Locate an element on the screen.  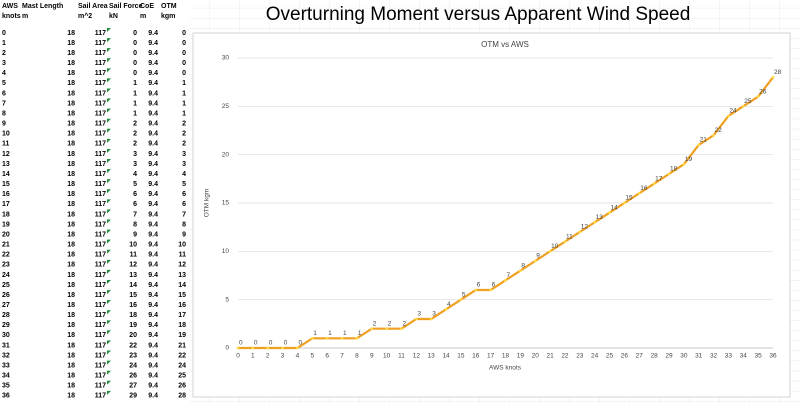
x-tick-label: 6 is located at coordinates (327, 356).